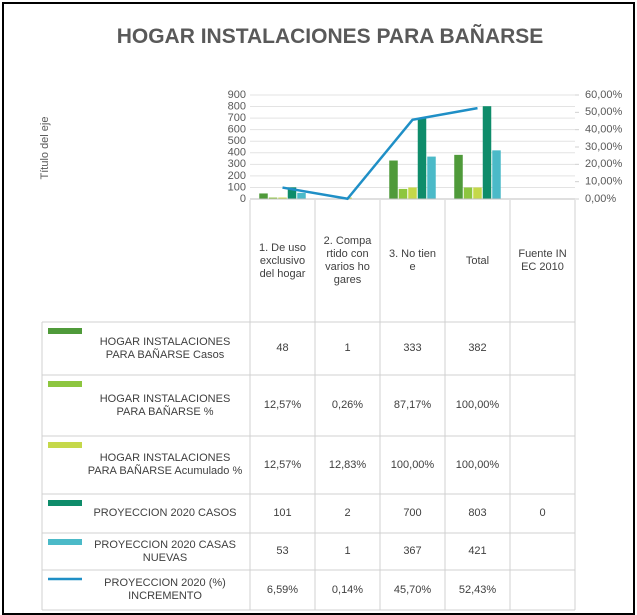  What do you see at coordinates (604, 112) in the screenshot?
I see `y2-tick-label: 50,00%` at bounding box center [604, 112].